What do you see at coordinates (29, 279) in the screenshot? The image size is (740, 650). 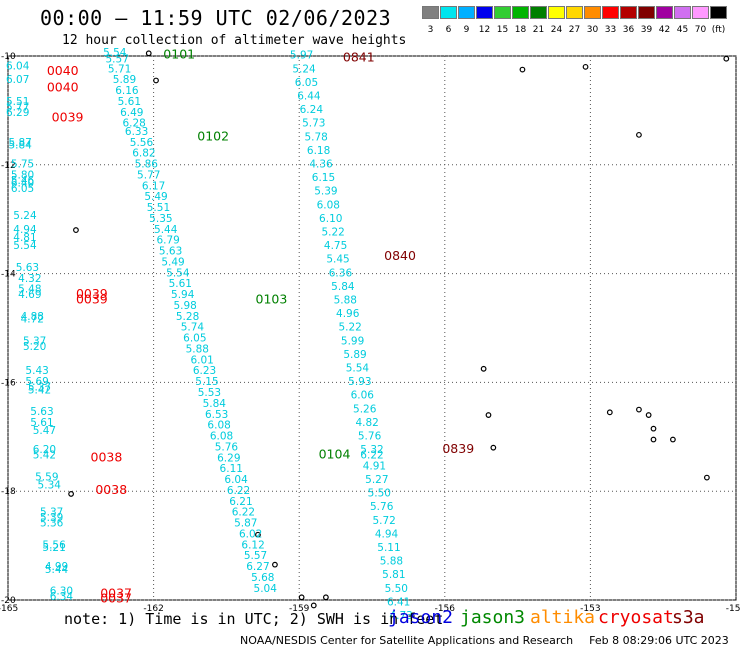 I see `swh-value: 4.32` at bounding box center [29, 279].